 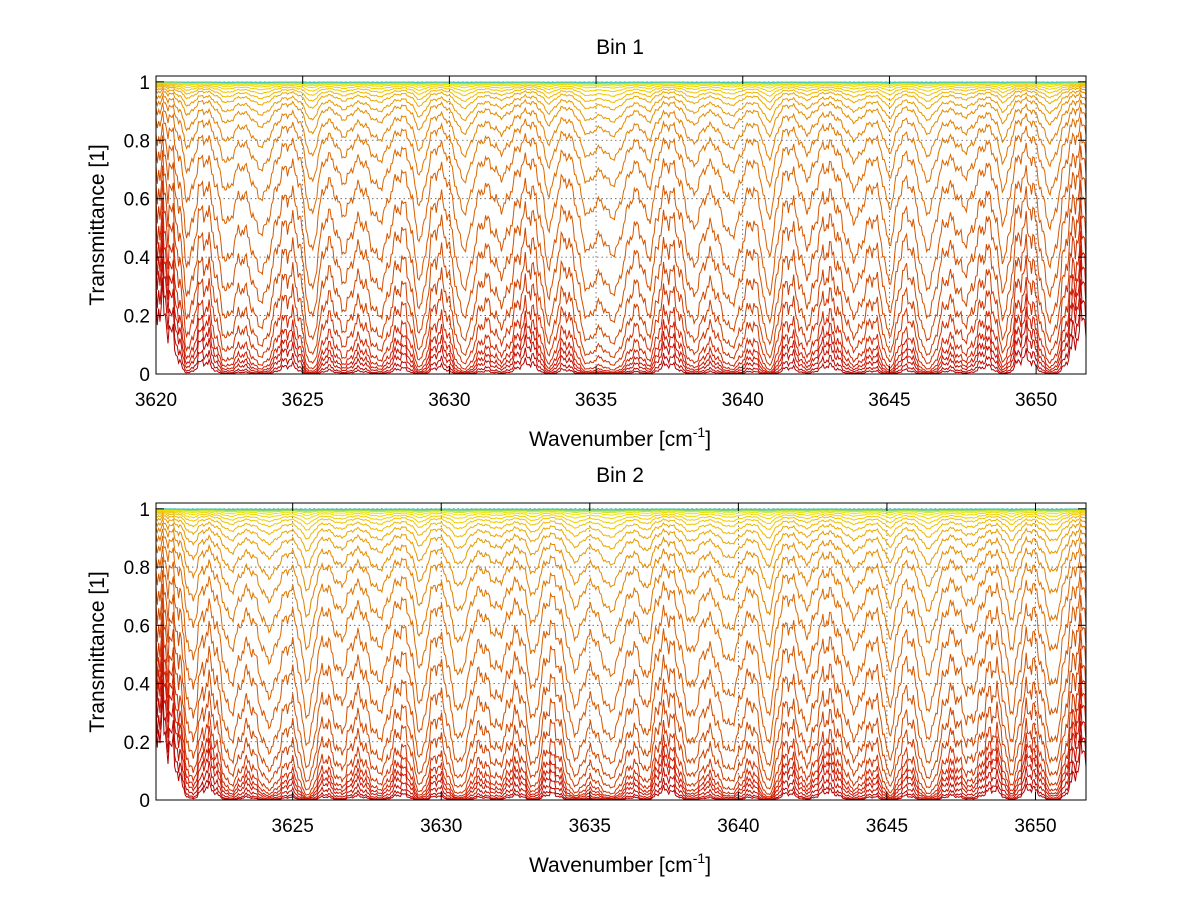 I want to click on x-tick-label-bin-2-2: 3635, so click(x=590, y=826).